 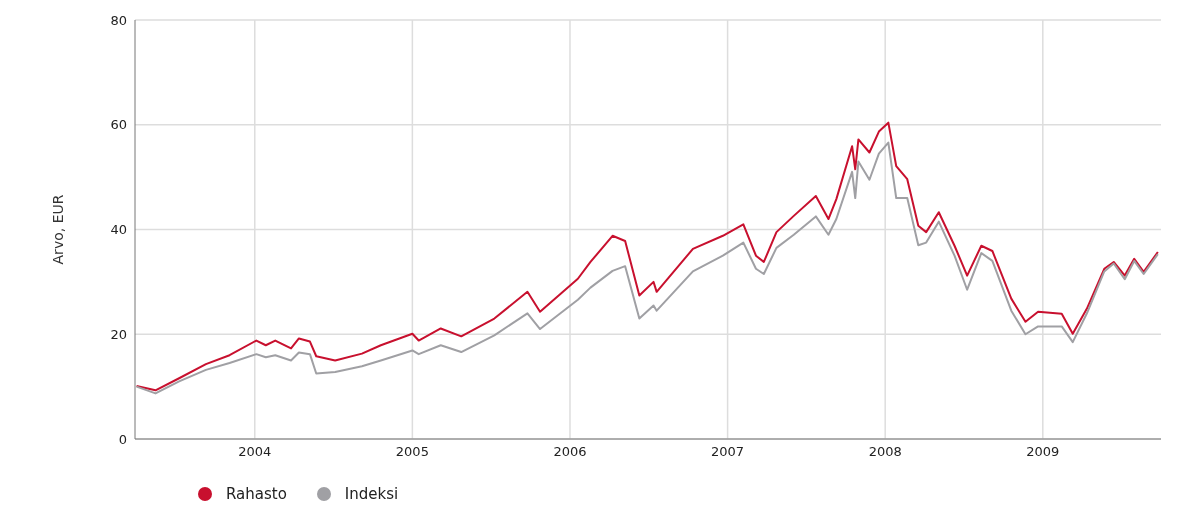 I want to click on x-tick-label: 2008, so click(x=885, y=452).